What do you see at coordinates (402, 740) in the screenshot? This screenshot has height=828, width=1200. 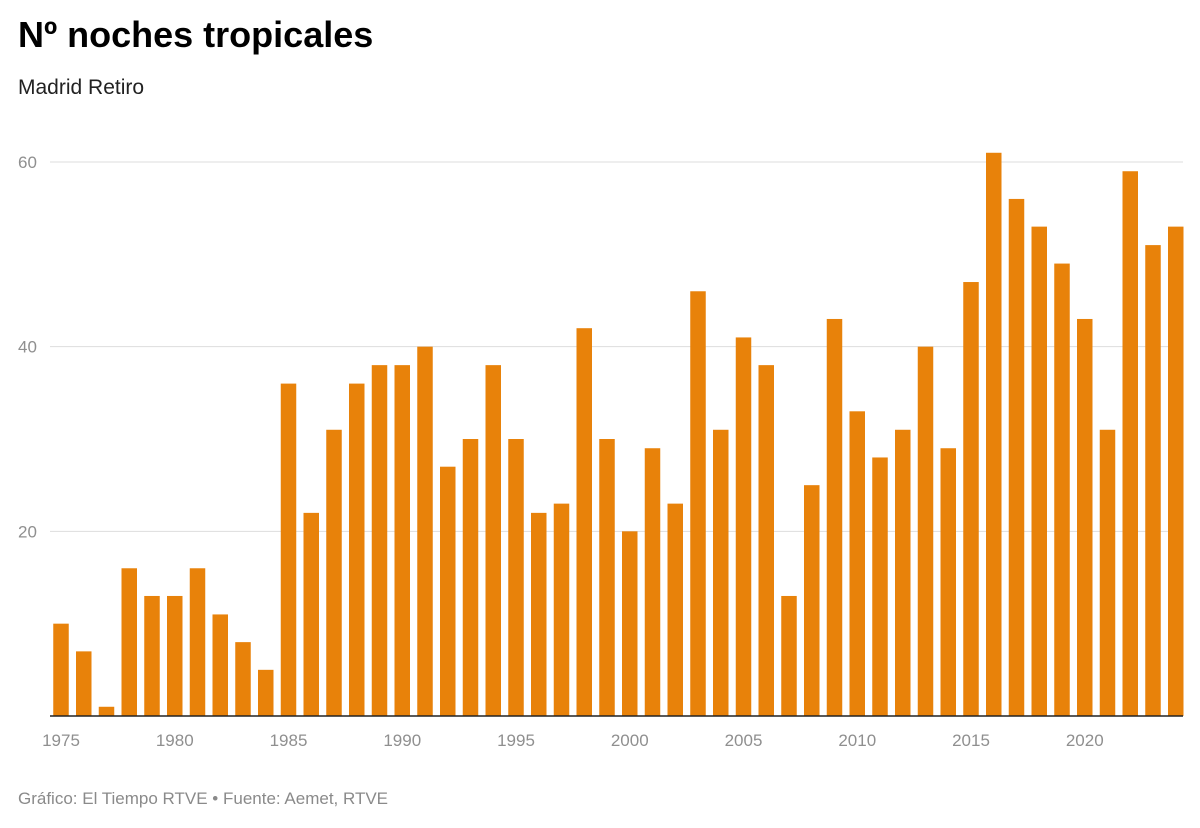 I see `x-tick-label: 1990` at bounding box center [402, 740].